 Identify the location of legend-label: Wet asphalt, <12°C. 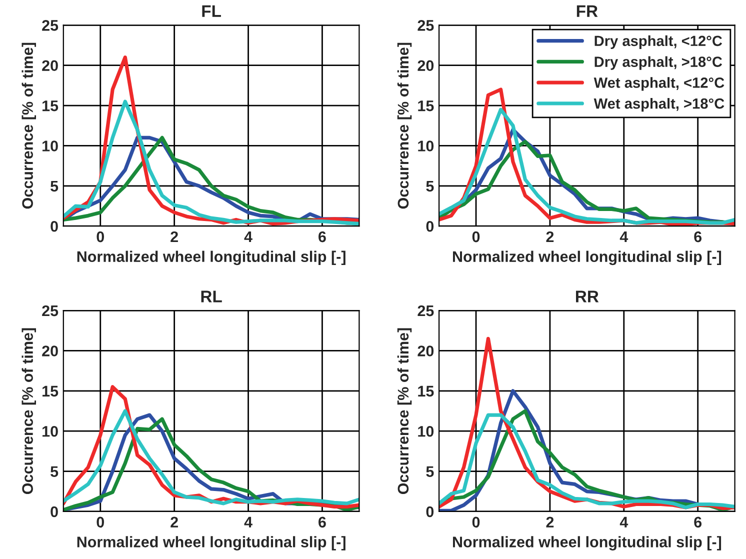
(659, 84).